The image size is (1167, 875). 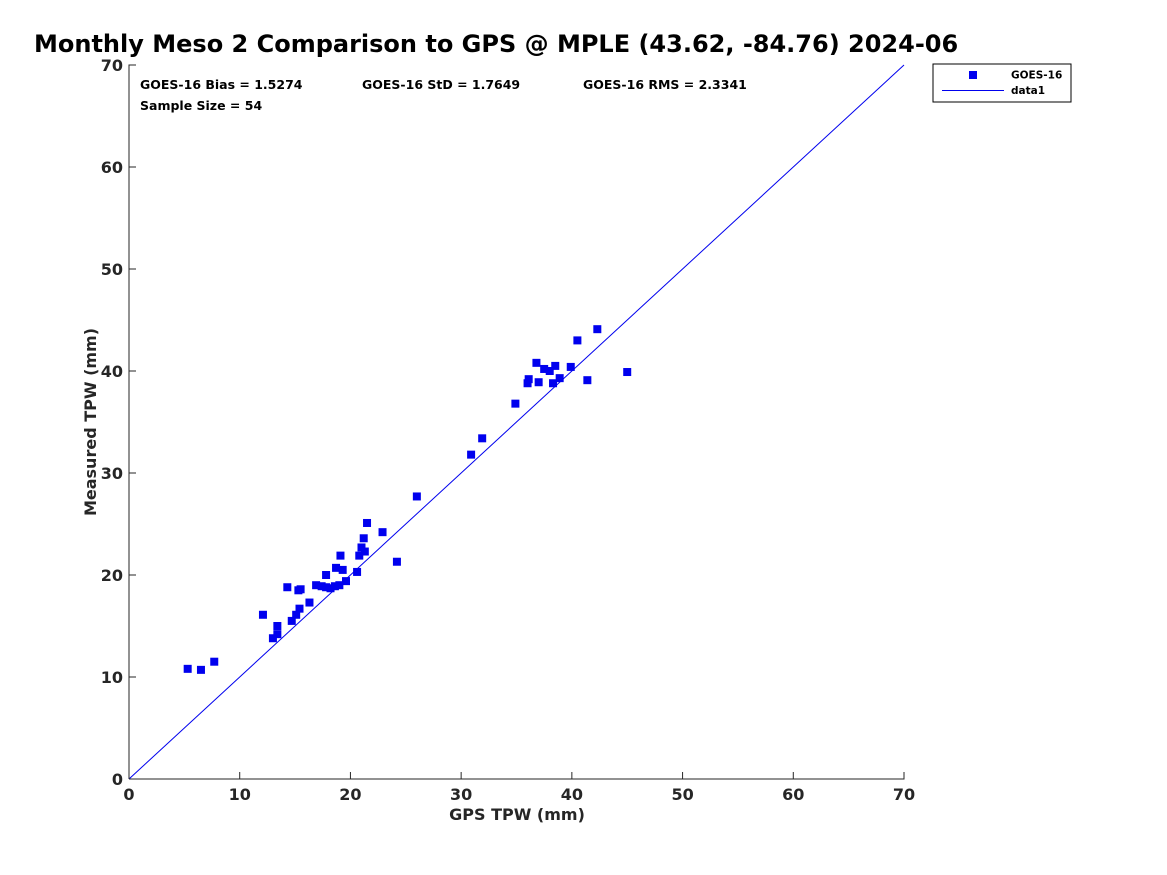 What do you see at coordinates (112, 371) in the screenshot?
I see `y-tick-label-40: 40` at bounding box center [112, 371].